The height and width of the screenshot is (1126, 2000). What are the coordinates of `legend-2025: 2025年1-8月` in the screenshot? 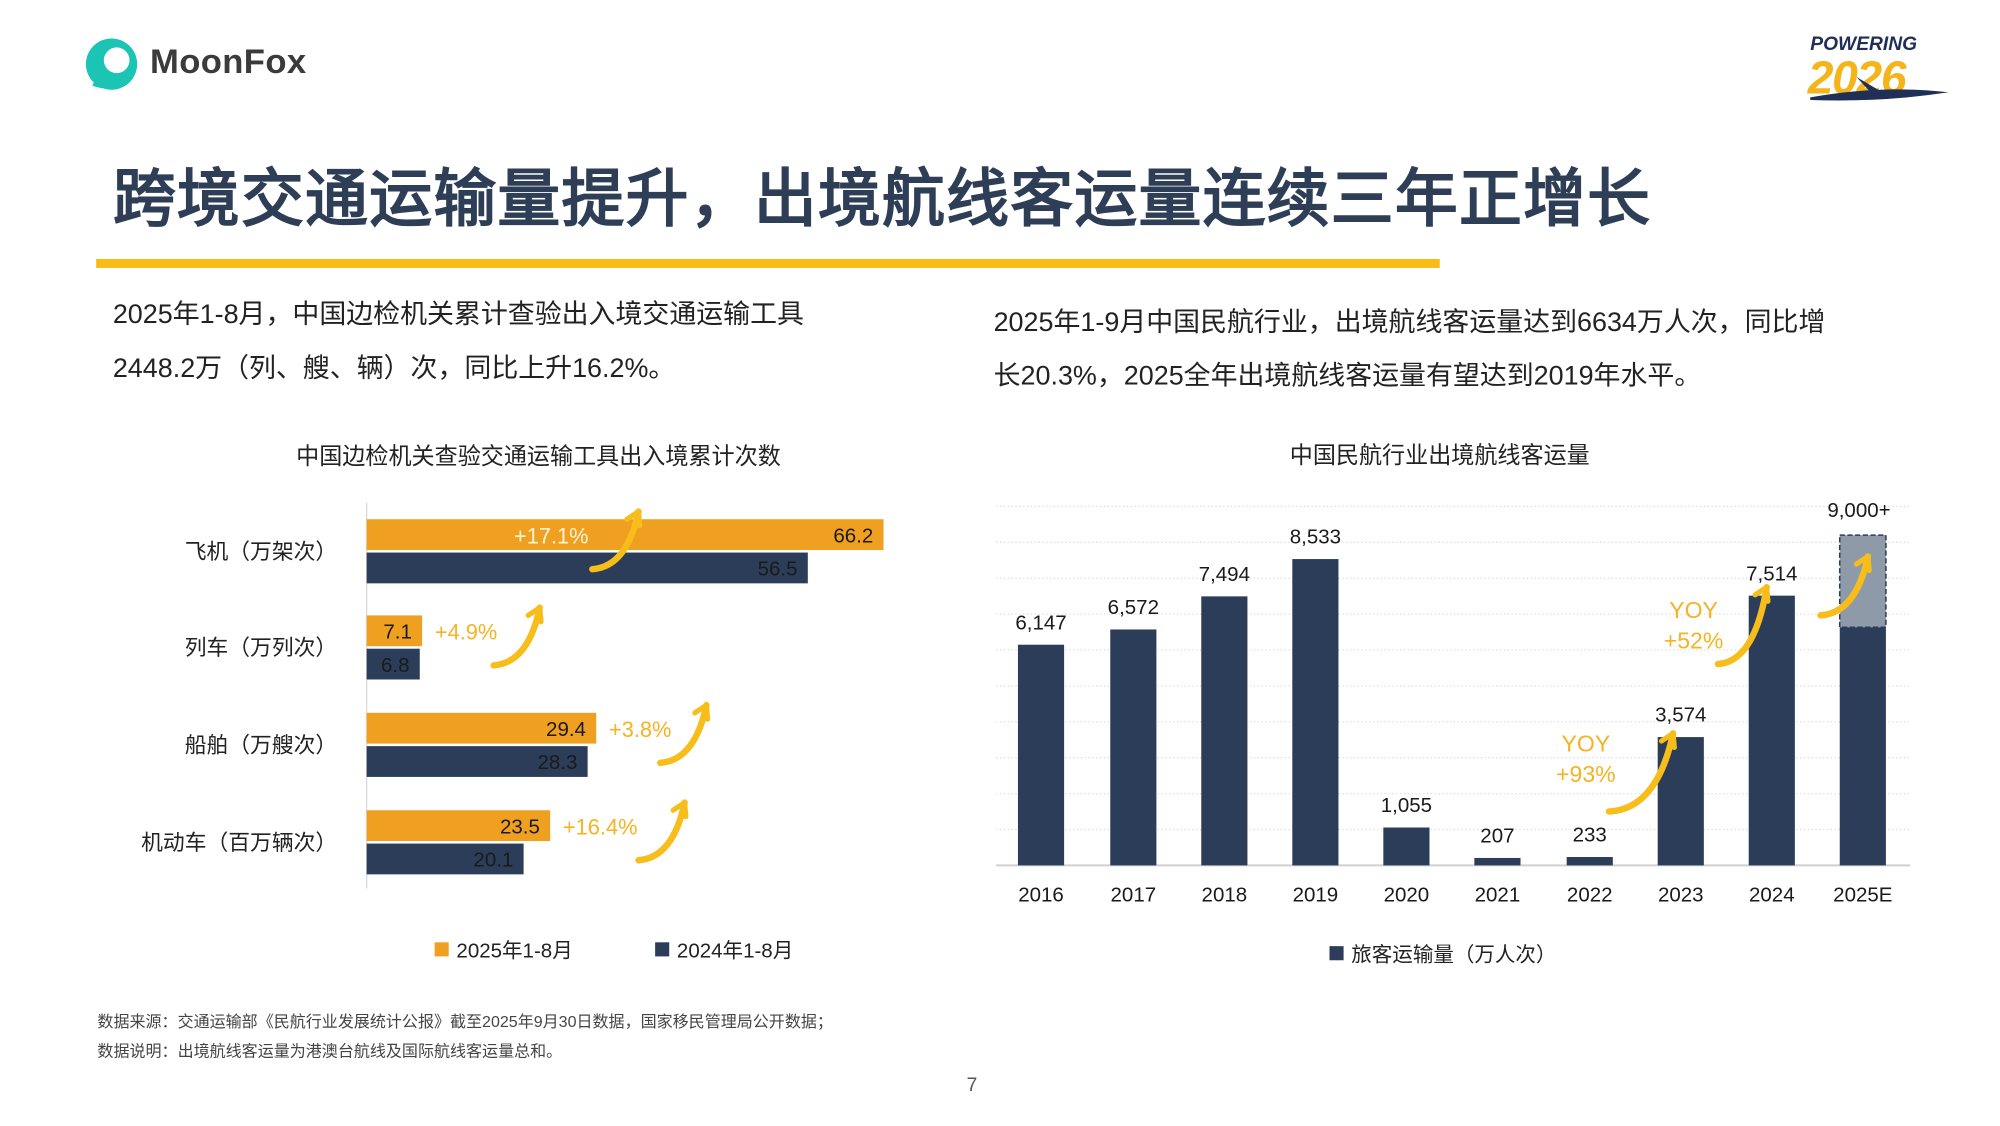 It's located at (503, 948).